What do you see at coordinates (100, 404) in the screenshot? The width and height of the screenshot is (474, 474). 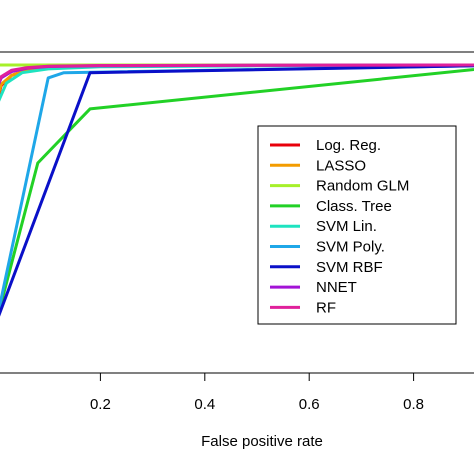 I see `x-tick-label: 0.2` at bounding box center [100, 404].